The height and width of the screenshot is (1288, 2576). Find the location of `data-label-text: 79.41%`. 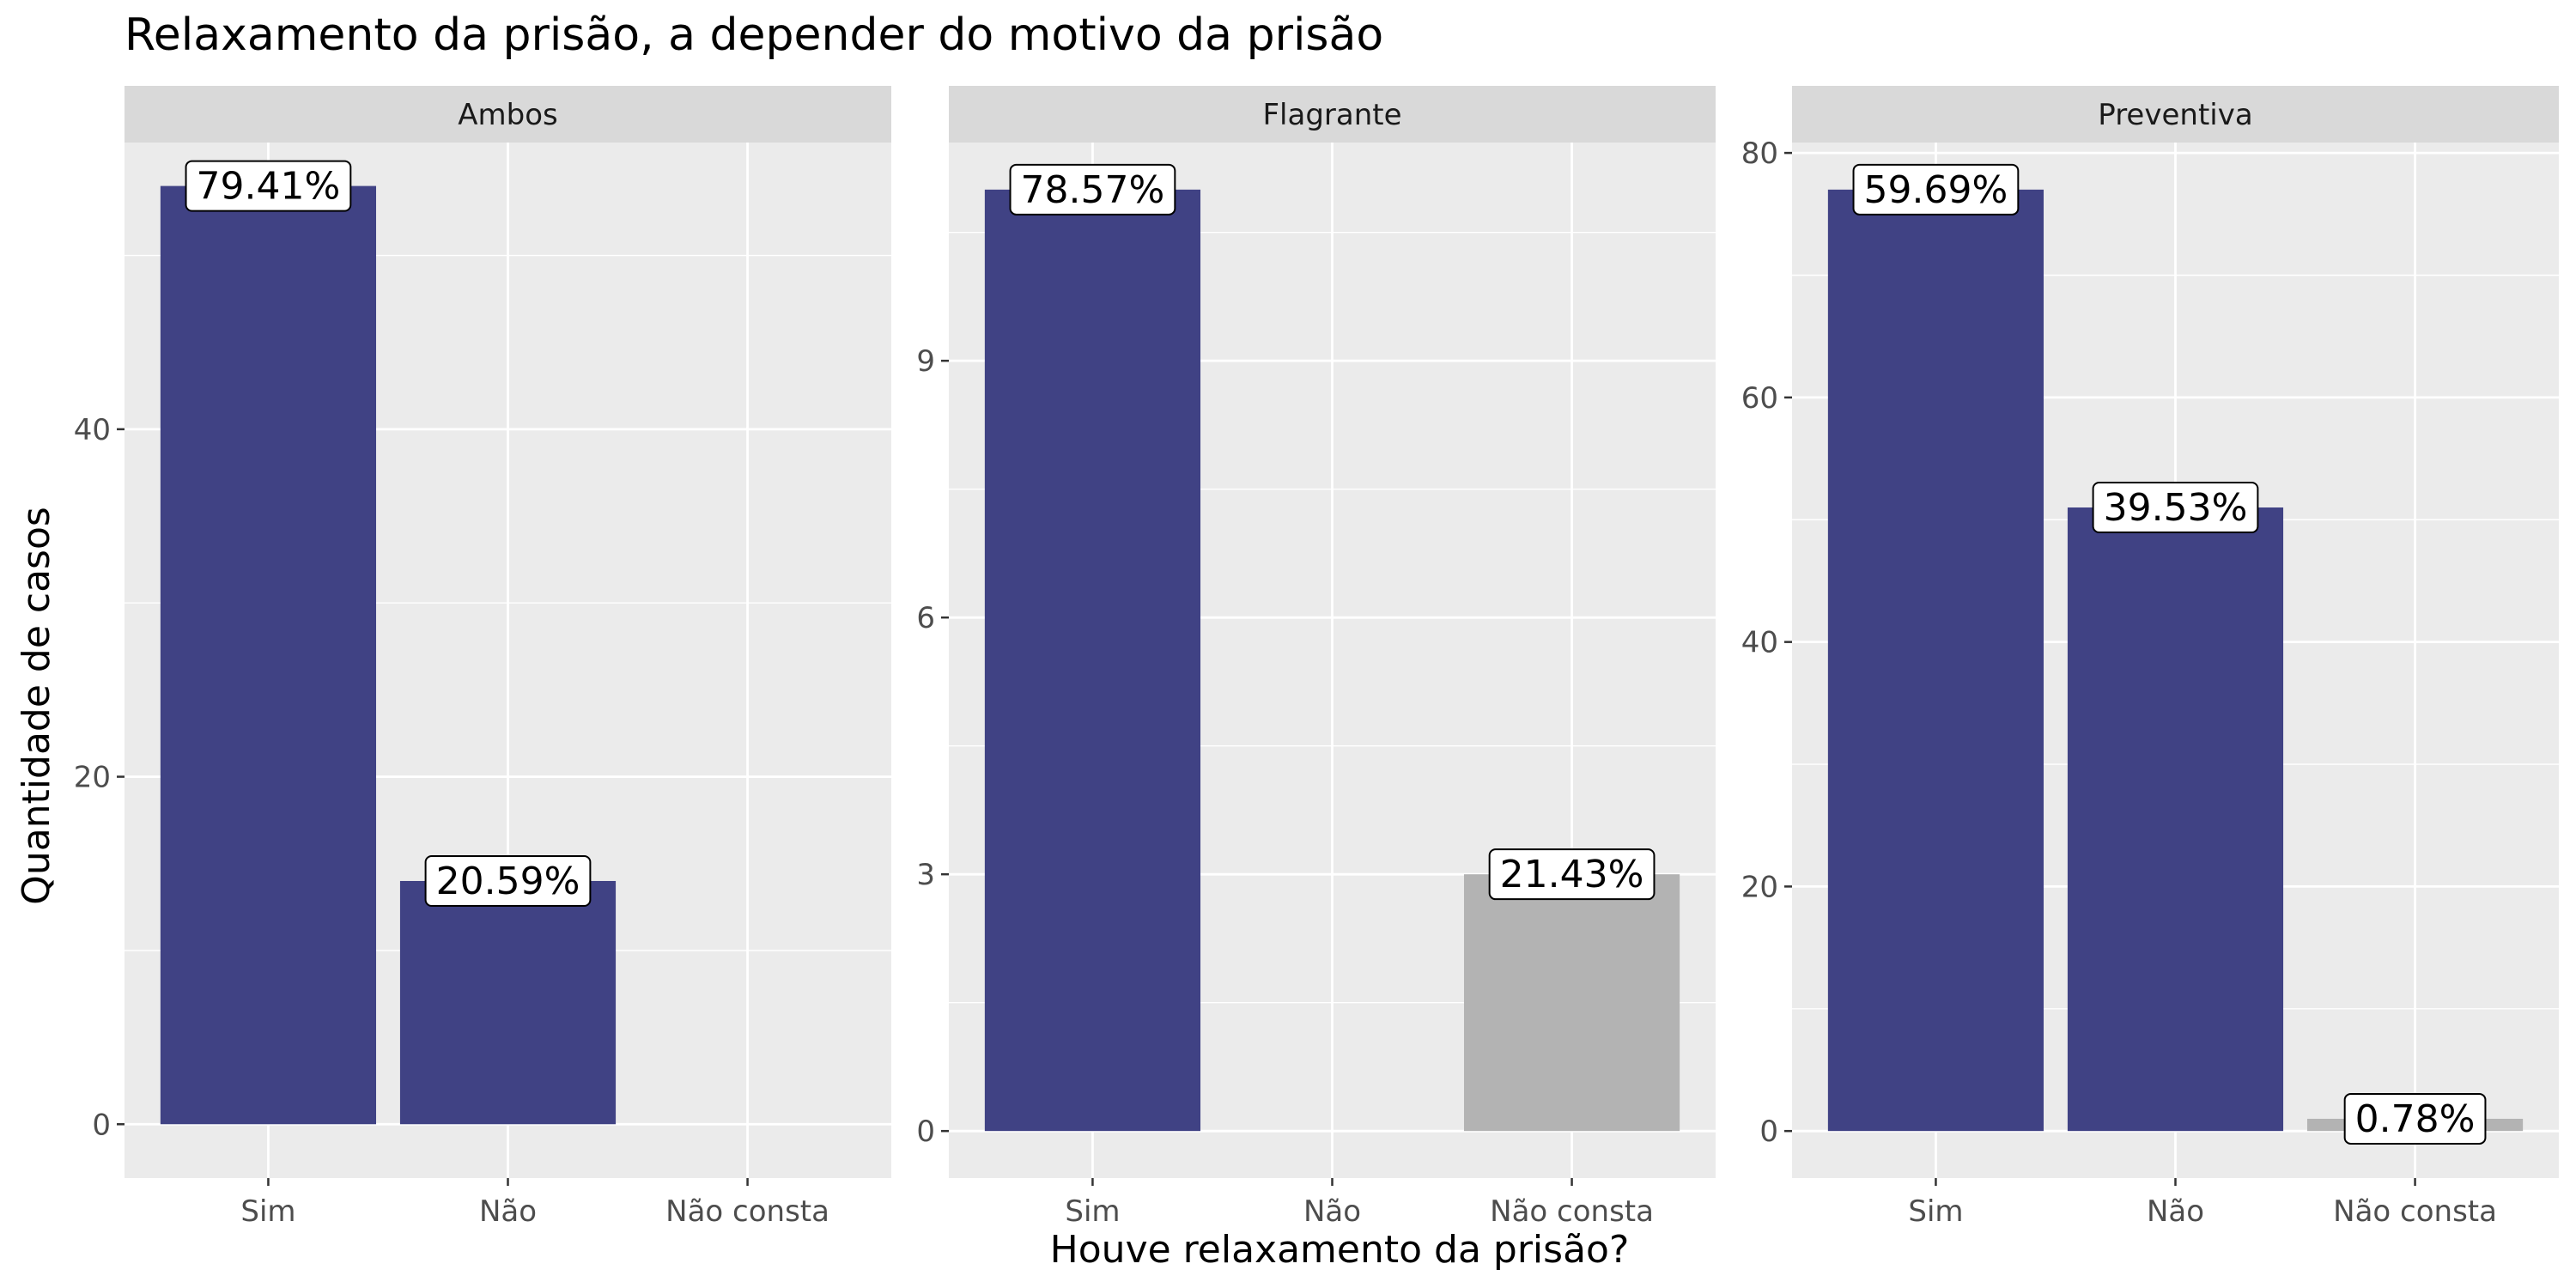

data-label-text: 79.41% is located at coordinates (269, 187).